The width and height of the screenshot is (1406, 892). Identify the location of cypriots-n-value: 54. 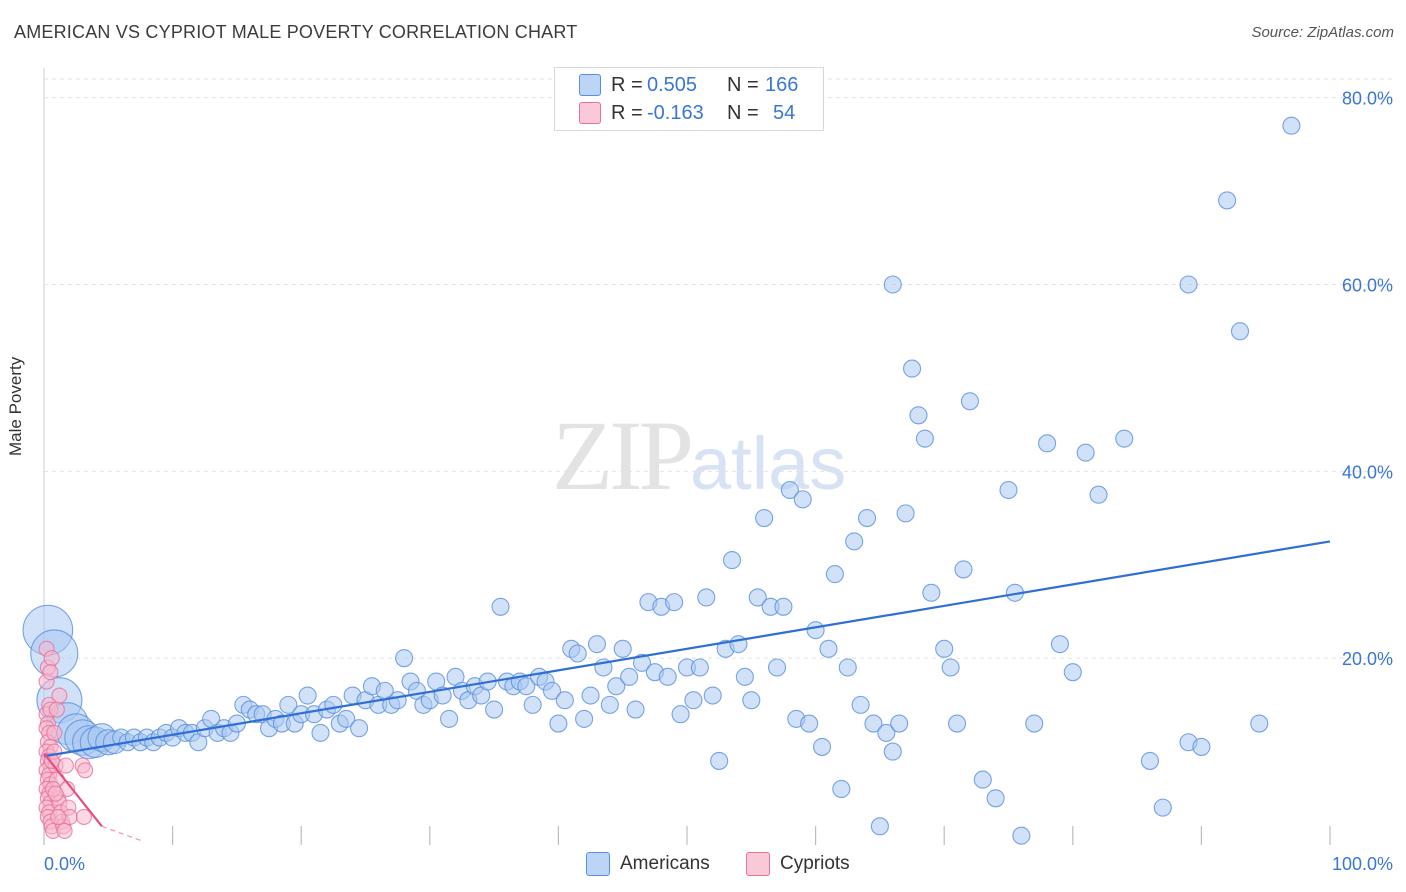
(784, 112).